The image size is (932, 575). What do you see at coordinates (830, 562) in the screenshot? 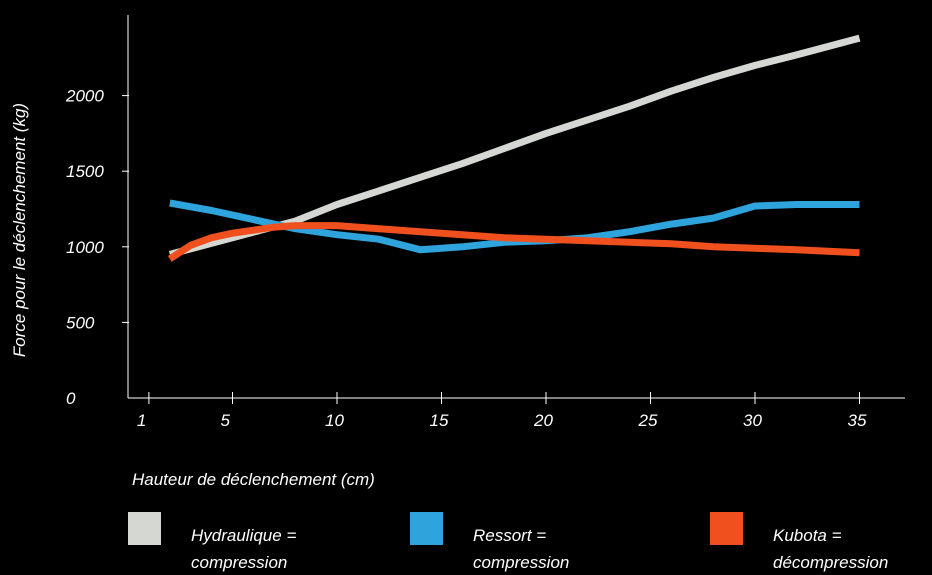
I see `legend-label-3: décompression` at bounding box center [830, 562].